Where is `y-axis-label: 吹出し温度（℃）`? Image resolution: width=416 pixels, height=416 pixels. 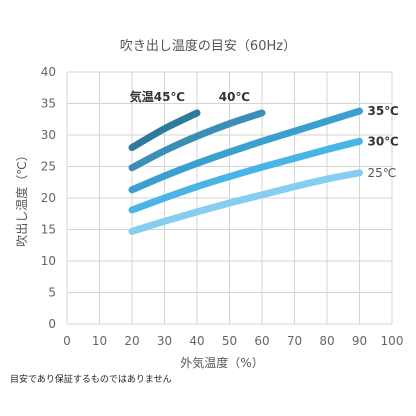 y-axis-label: 吹出し温度（℃） is located at coordinates (21, 197).